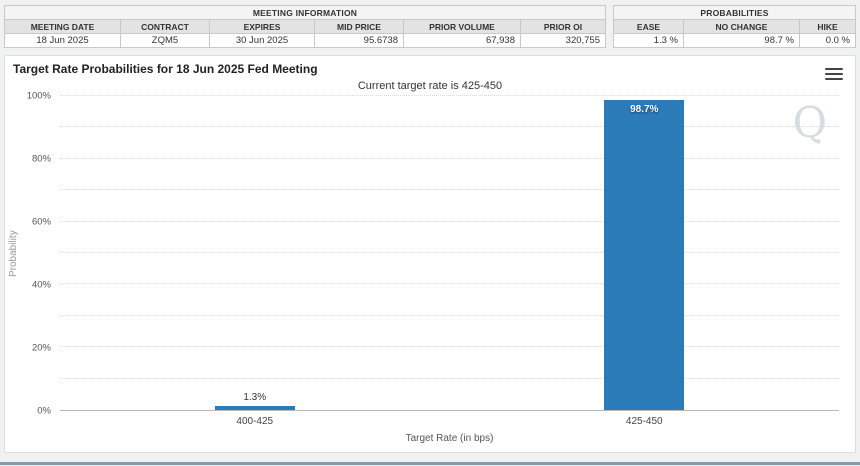 This screenshot has width=860, height=466. Describe the element at coordinates (563, 40) in the screenshot. I see `prior-oi-value: 320,755` at that location.